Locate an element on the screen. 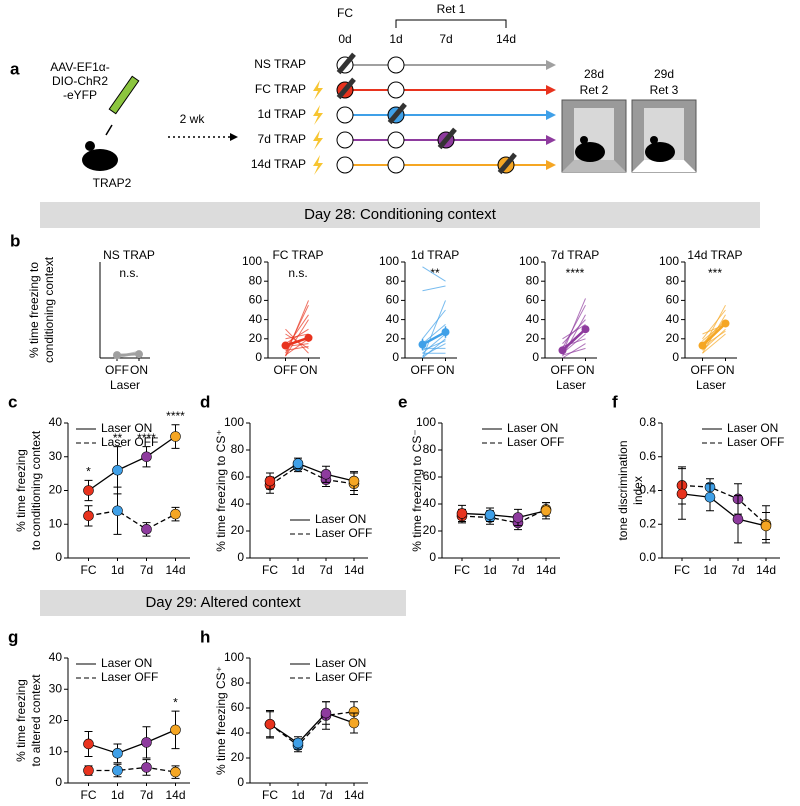  panel-letter: e is located at coordinates (402, 401).